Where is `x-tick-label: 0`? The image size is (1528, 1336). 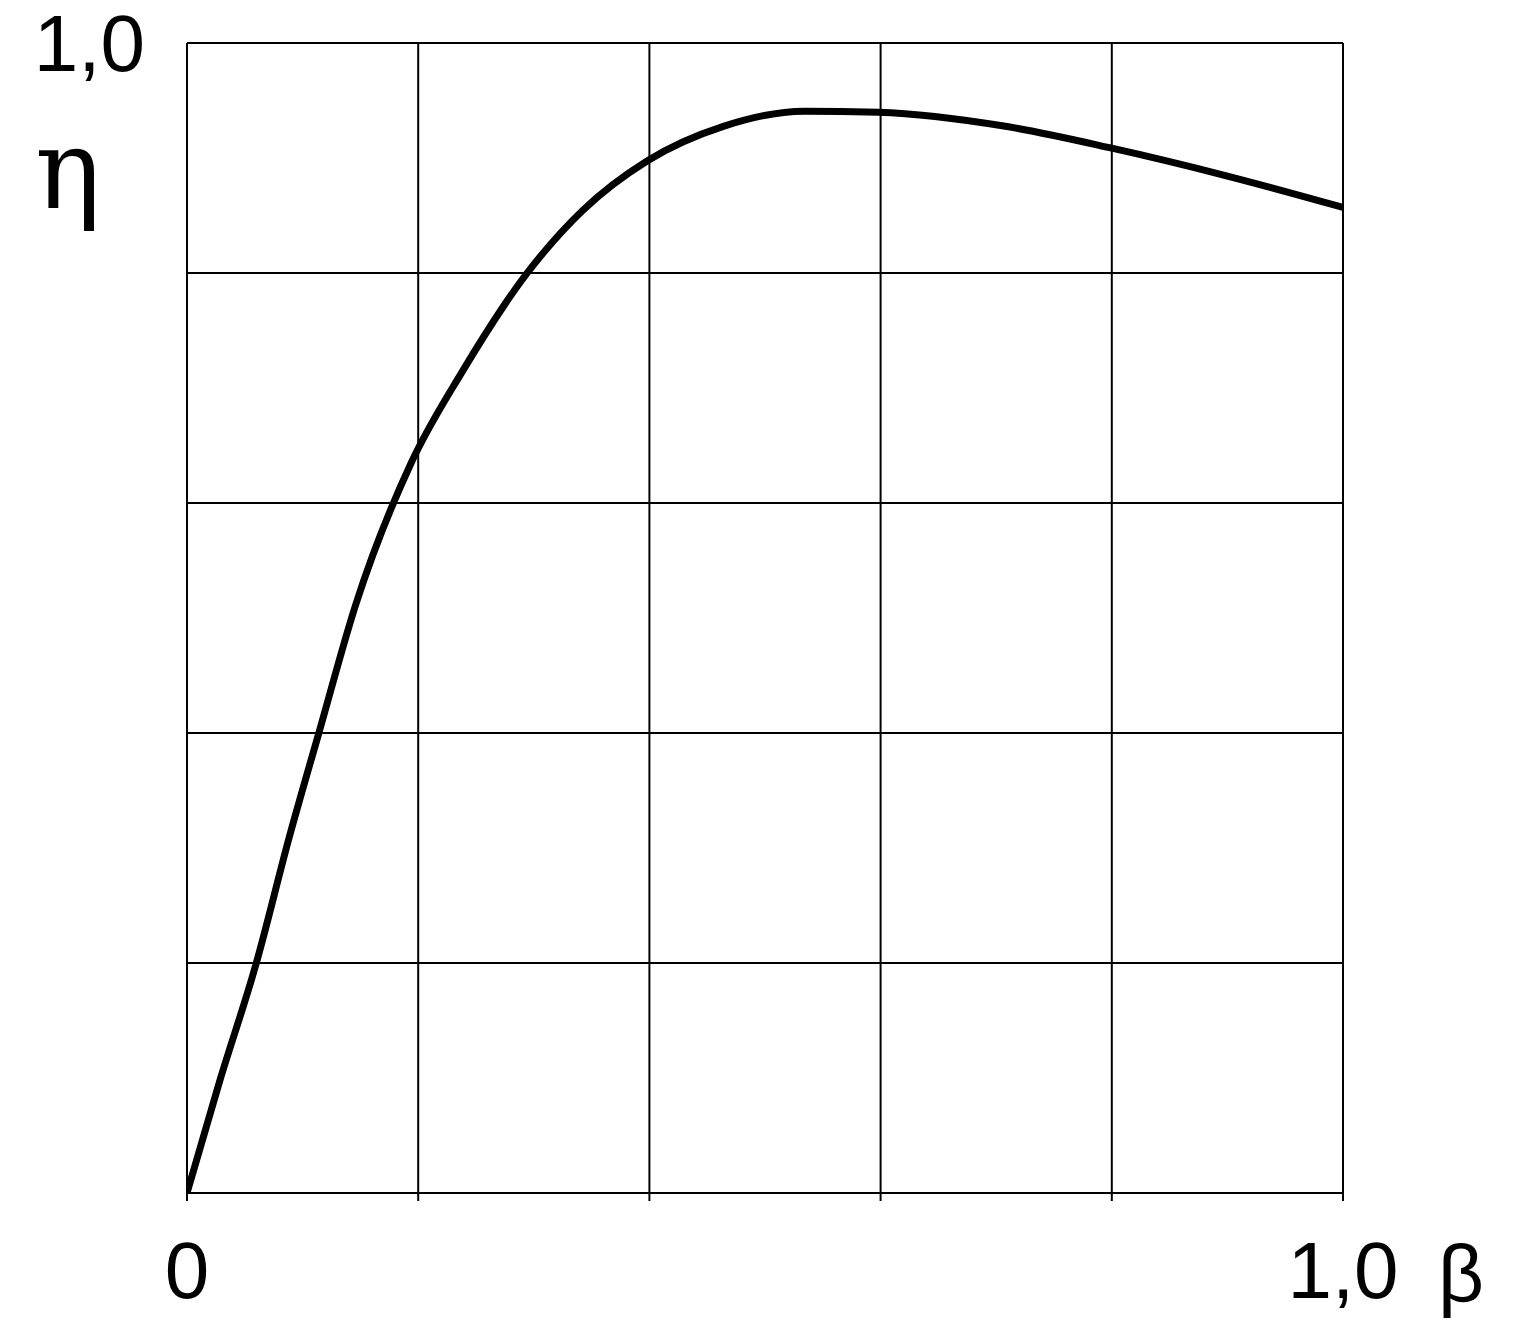 x-tick-label: 0 is located at coordinates (187, 1270).